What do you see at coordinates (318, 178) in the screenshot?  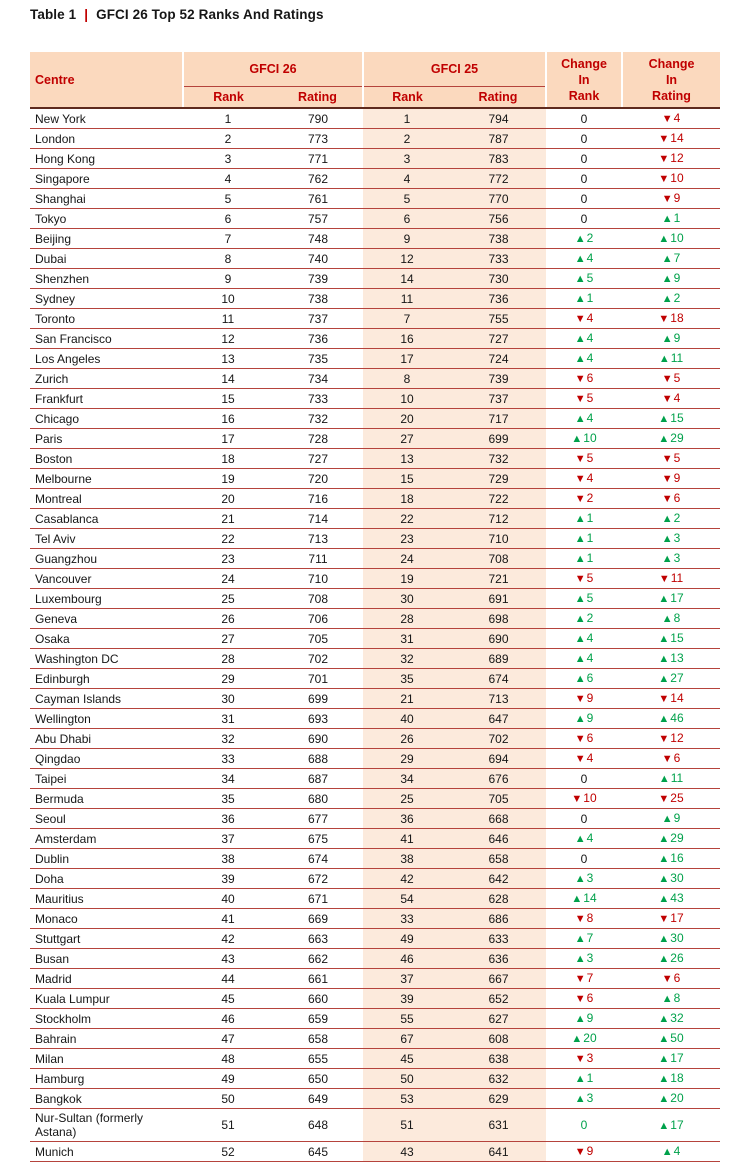 I see `gfci26-rating-cell: 762` at bounding box center [318, 178].